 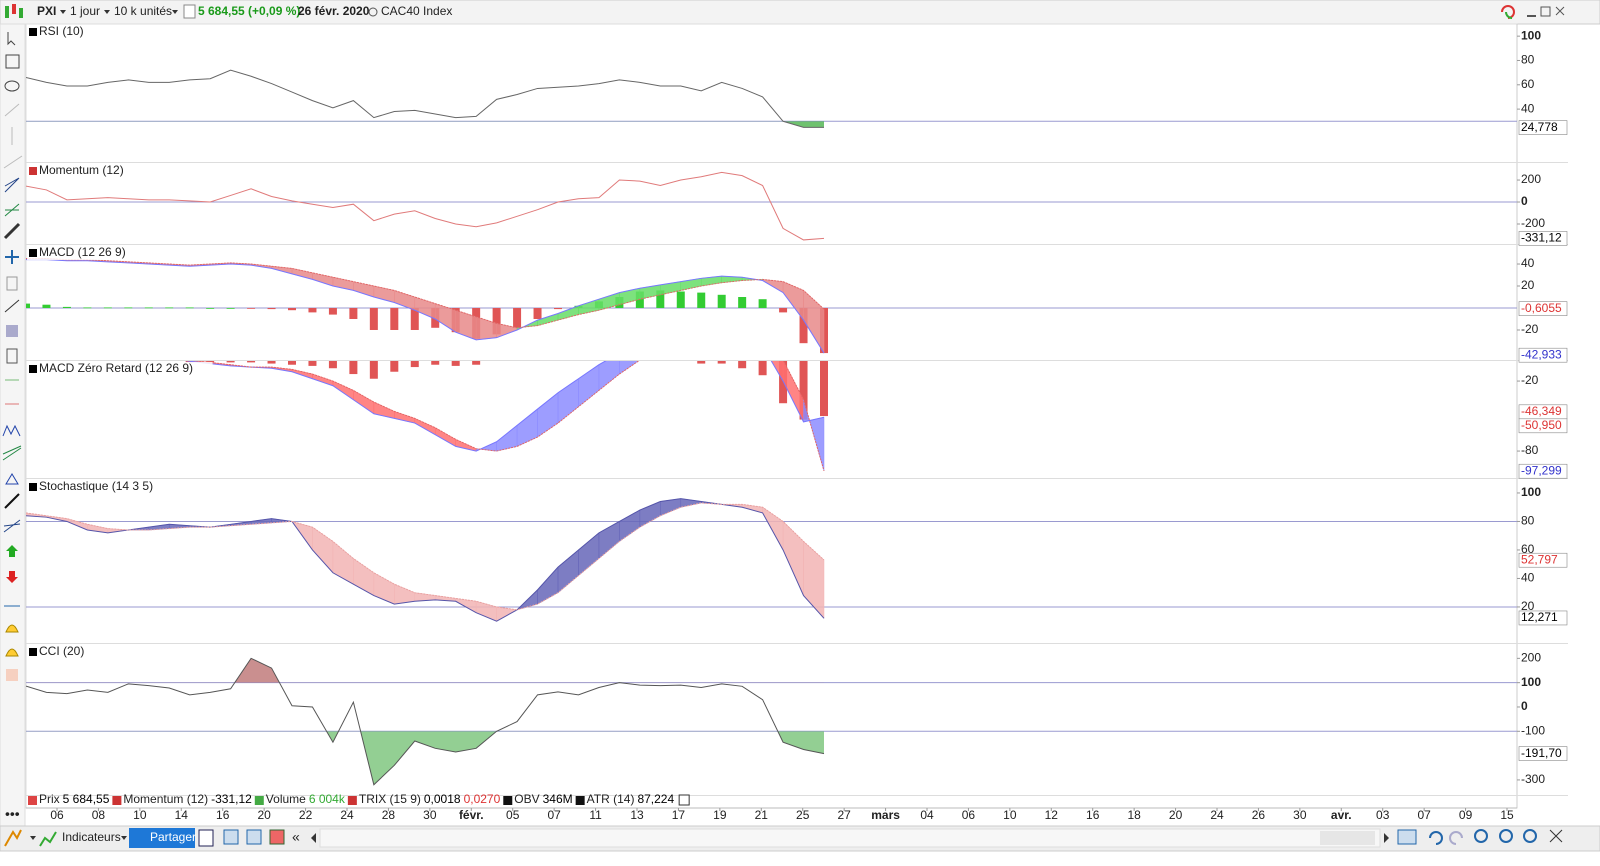 I want to click on chart-type-icon, so click(x=14, y=11).